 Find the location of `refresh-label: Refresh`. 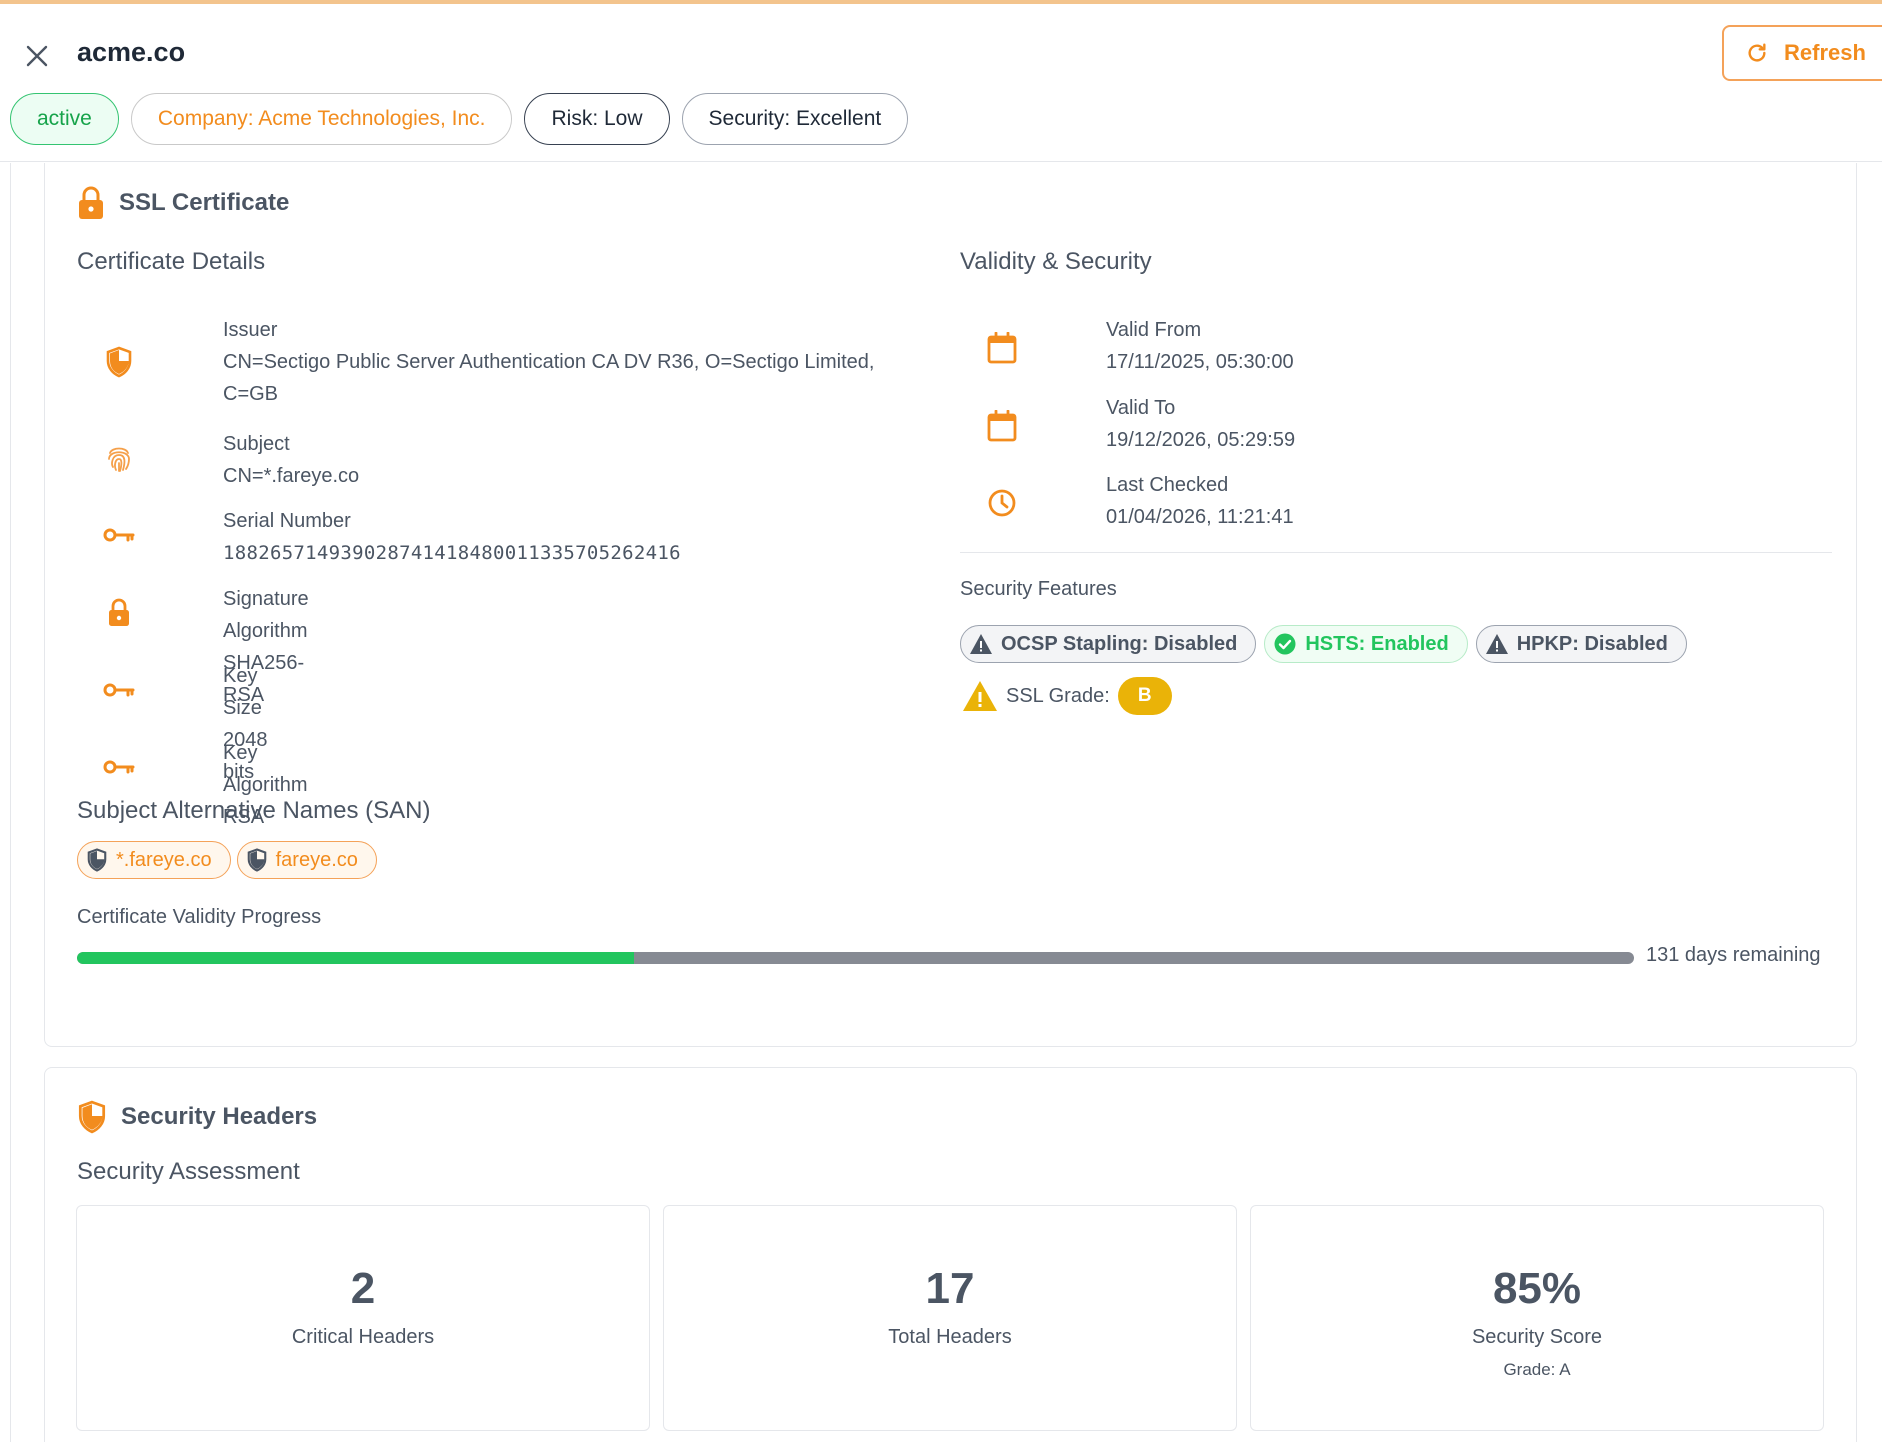

refresh-label: Refresh is located at coordinates (1825, 52).